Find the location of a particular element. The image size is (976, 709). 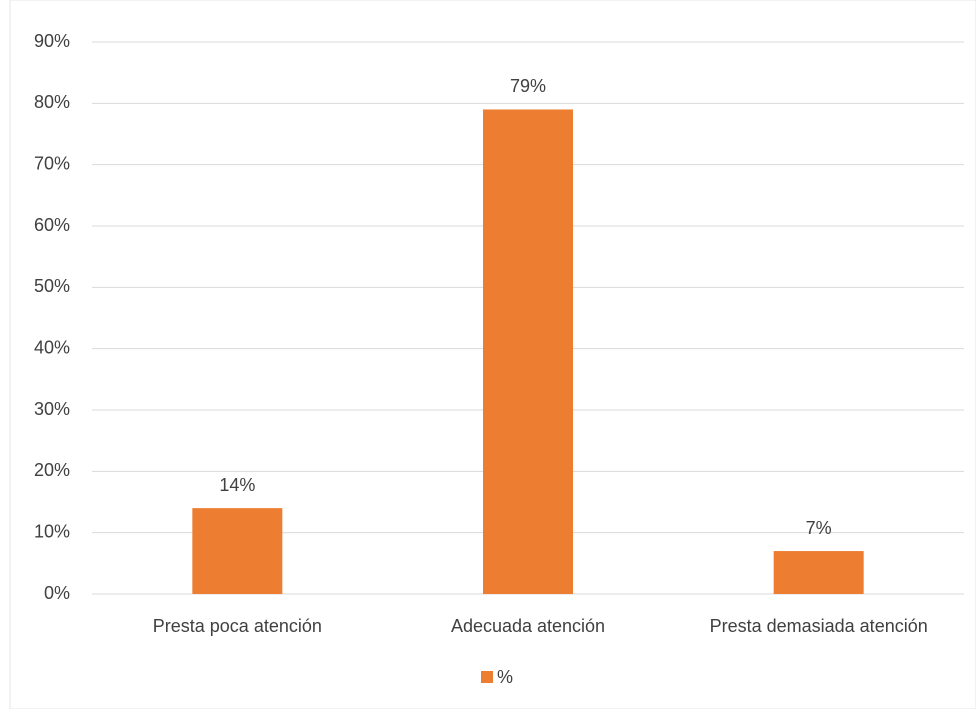

y-tick-label: 80% is located at coordinates (52, 102).